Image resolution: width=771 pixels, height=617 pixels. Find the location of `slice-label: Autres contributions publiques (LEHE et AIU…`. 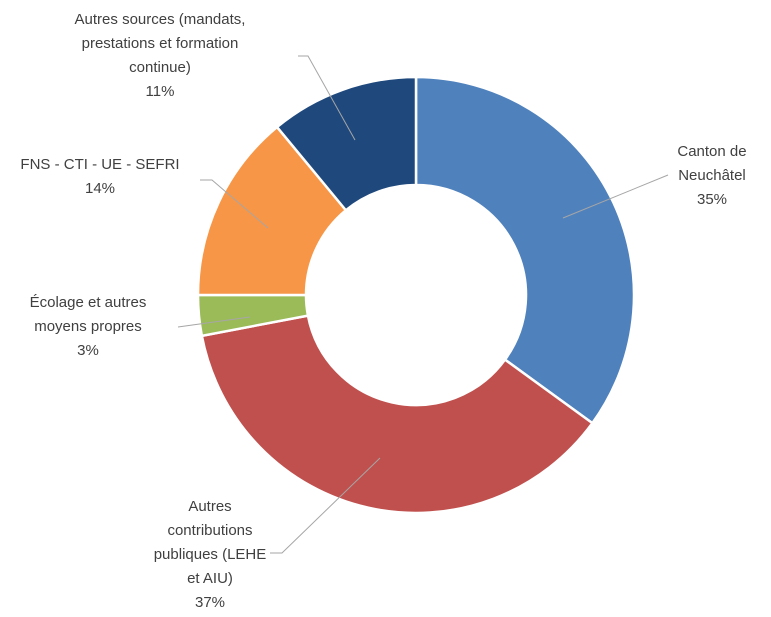

slice-label: Autres contributions publiques (LEHE et AIU… is located at coordinates (210, 542).